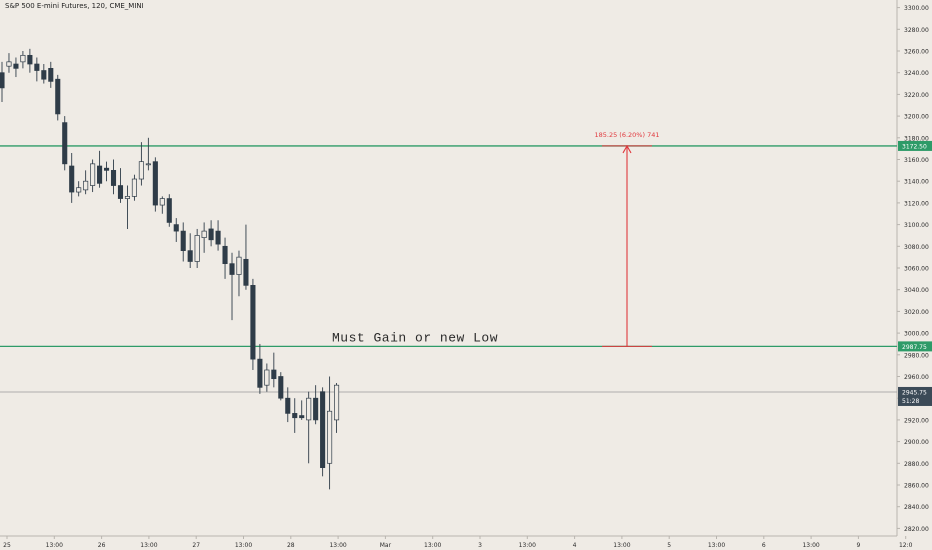 The height and width of the screenshot is (550, 932). What do you see at coordinates (916, 355) in the screenshot?
I see `y-tick-label: 2980.00` at bounding box center [916, 355].